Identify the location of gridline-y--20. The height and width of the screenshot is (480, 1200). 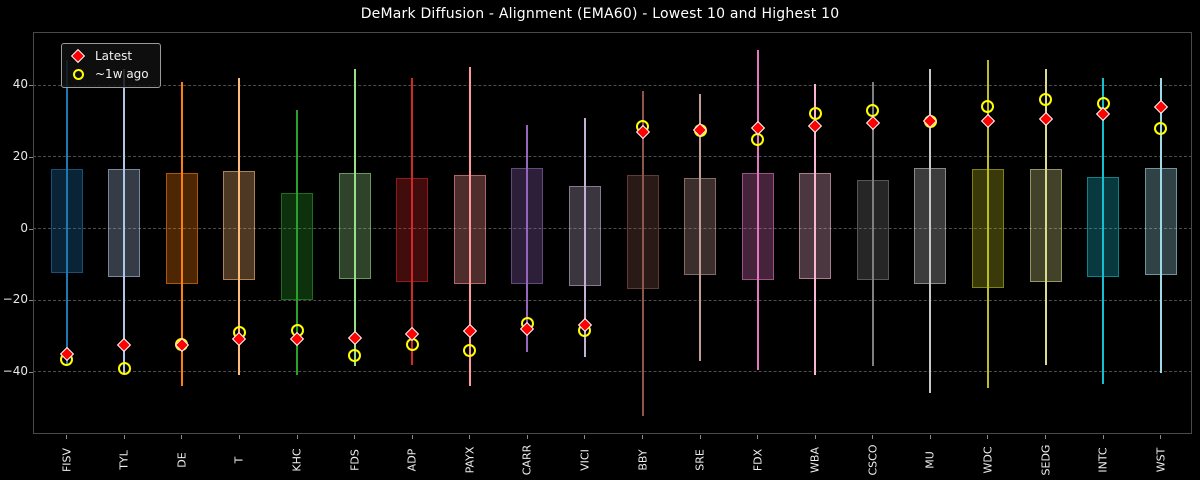
(612, 300).